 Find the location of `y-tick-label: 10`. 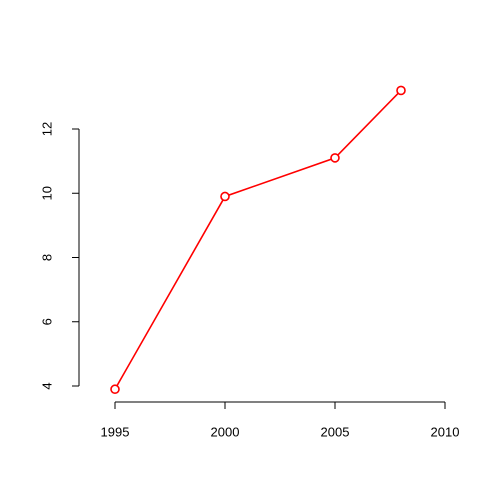

y-tick-label: 10 is located at coordinates (46, 193).